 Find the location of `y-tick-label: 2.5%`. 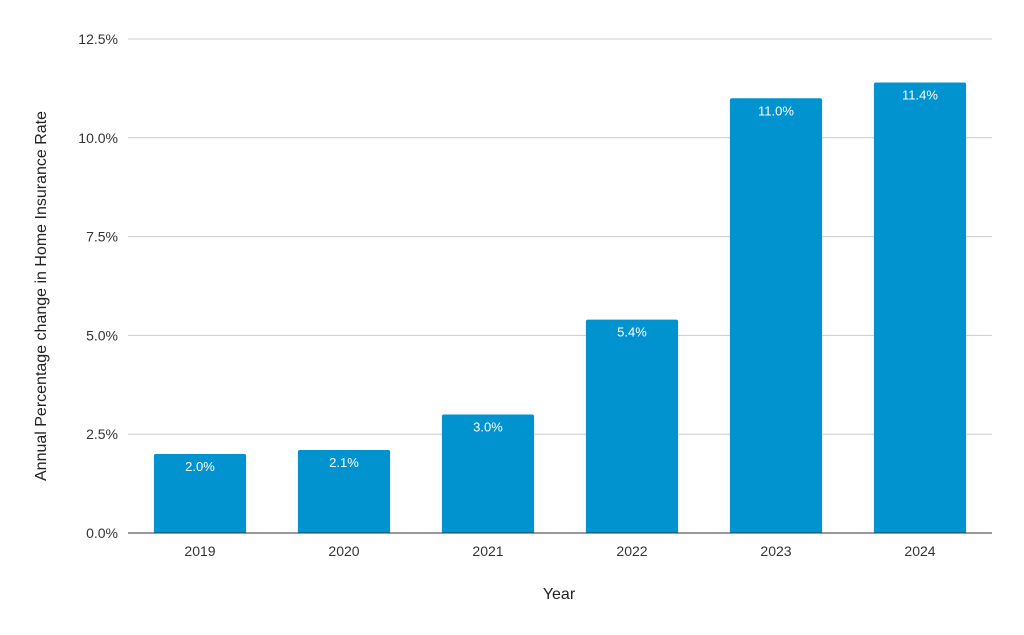

y-tick-label: 2.5% is located at coordinates (102, 434).